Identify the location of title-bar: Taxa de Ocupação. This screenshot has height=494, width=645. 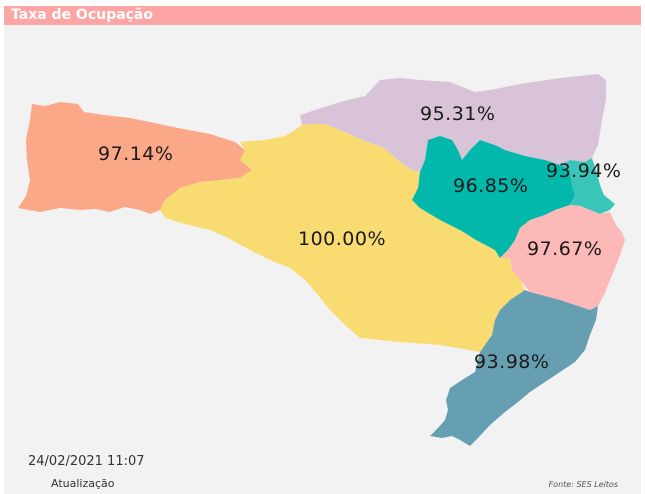
(322, 15).